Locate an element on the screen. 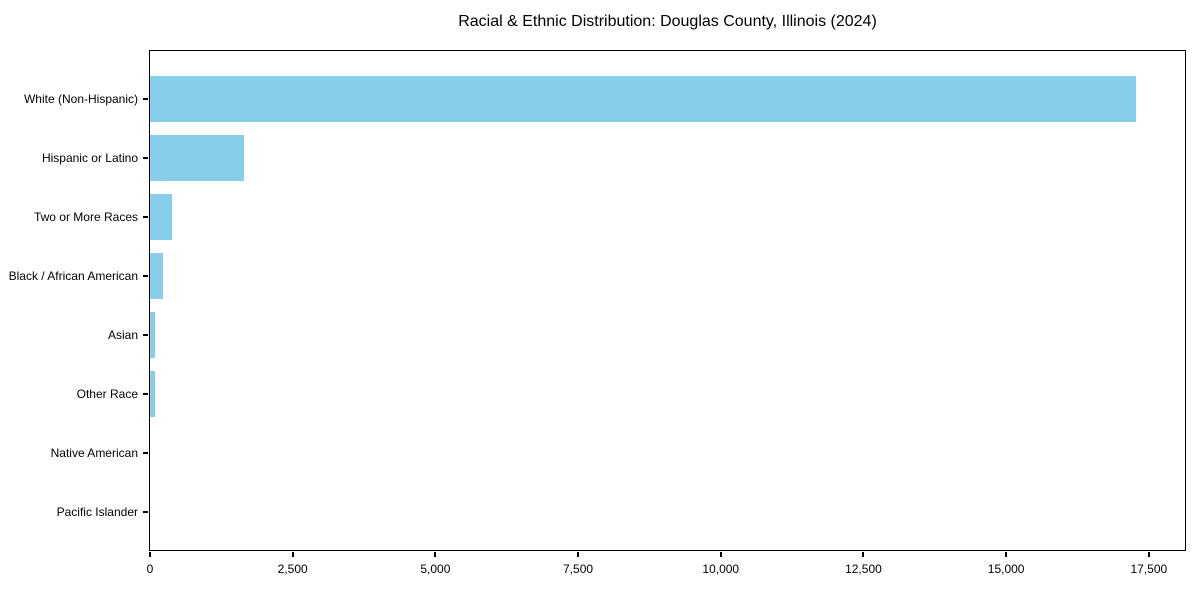 This screenshot has height=600, width=1200. category-label: Other Race is located at coordinates (107, 394).